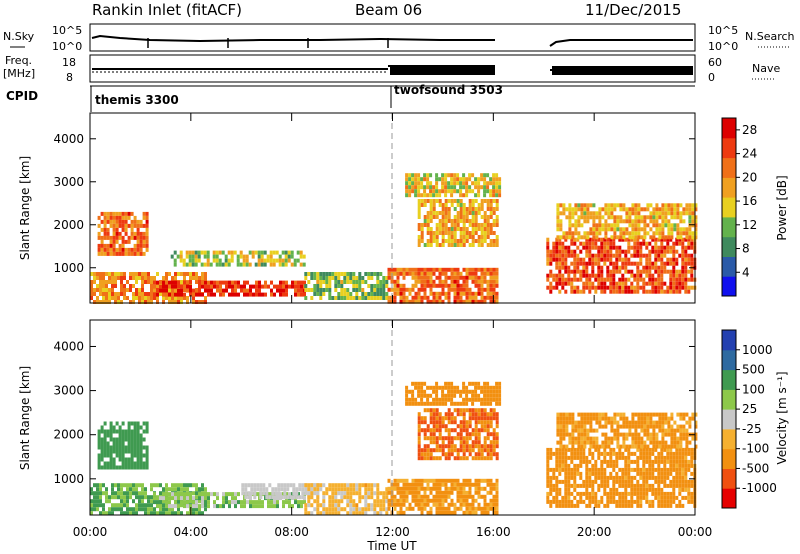 This screenshot has height=554, width=800. I want to click on power-colorbar-segment, so click(729, 227).